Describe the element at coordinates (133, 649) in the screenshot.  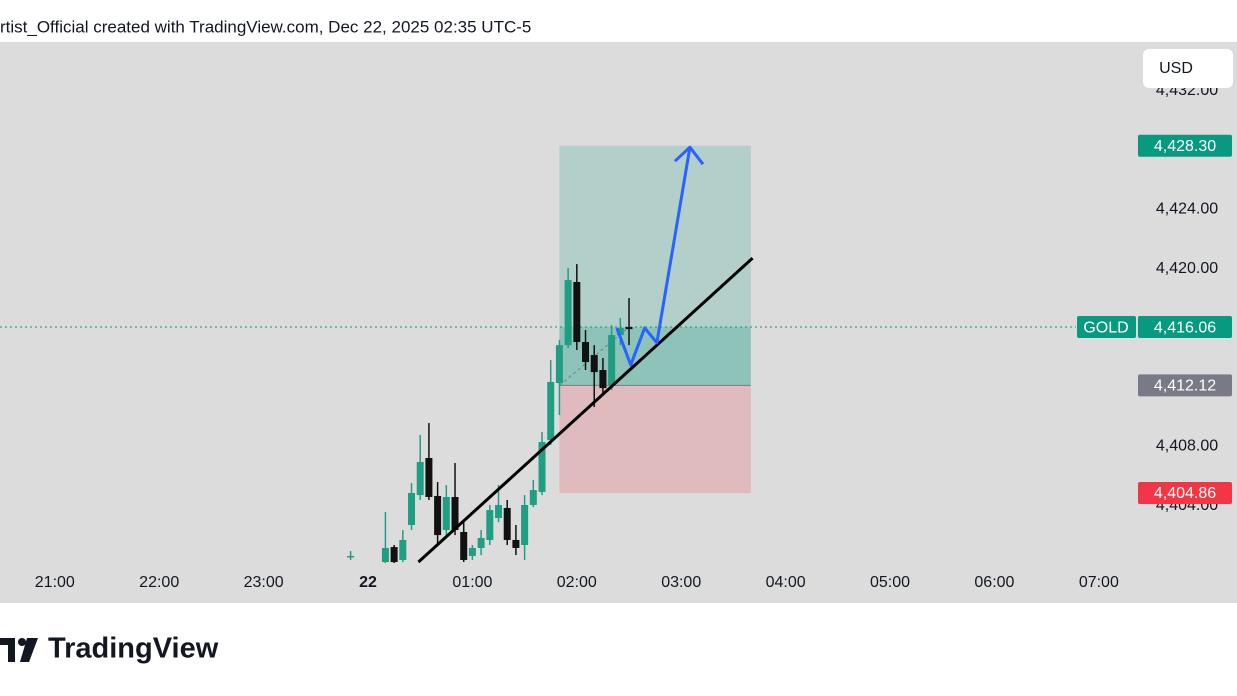
I see `brand-name: TradingView` at that location.